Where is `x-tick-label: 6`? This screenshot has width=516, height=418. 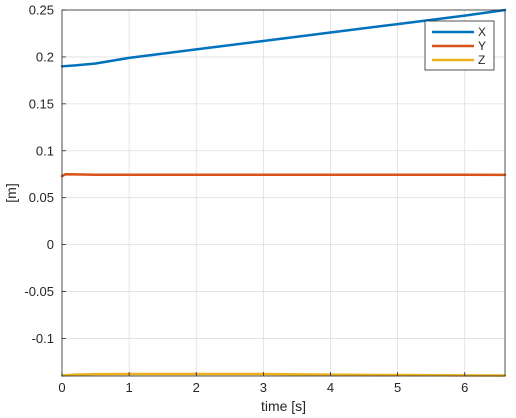
x-tick-label: 6 is located at coordinates (464, 387).